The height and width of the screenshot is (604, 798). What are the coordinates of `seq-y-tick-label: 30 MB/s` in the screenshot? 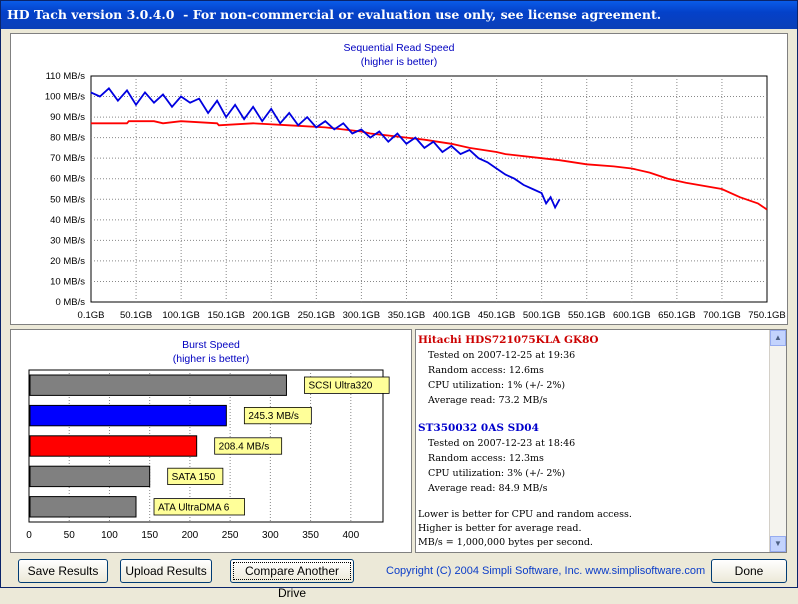 It's located at (67, 240).